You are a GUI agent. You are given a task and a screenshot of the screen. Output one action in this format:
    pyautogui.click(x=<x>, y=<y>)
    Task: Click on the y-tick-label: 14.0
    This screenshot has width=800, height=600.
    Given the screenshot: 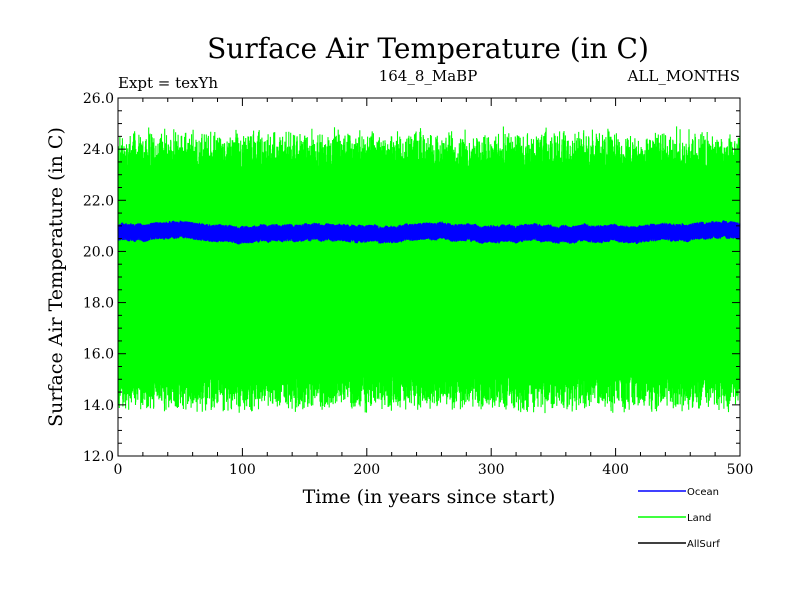 What is the action you would take?
    pyautogui.click(x=98, y=406)
    